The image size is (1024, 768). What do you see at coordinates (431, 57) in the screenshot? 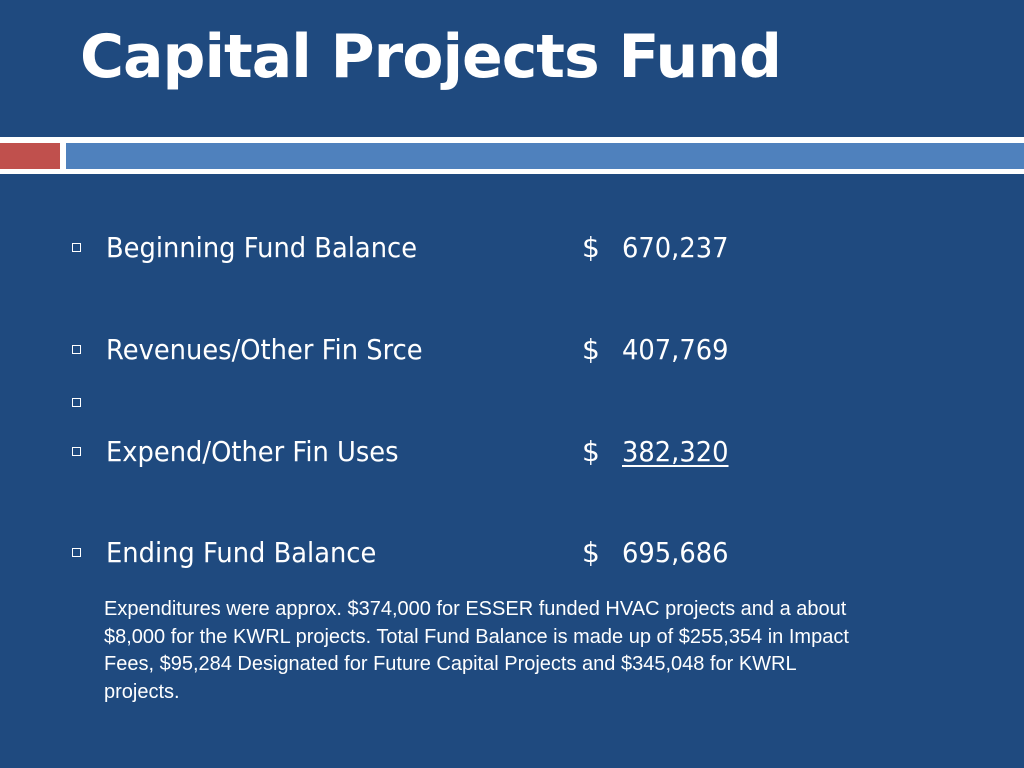
I see `slide-title: Capital Projects Fund` at bounding box center [431, 57].